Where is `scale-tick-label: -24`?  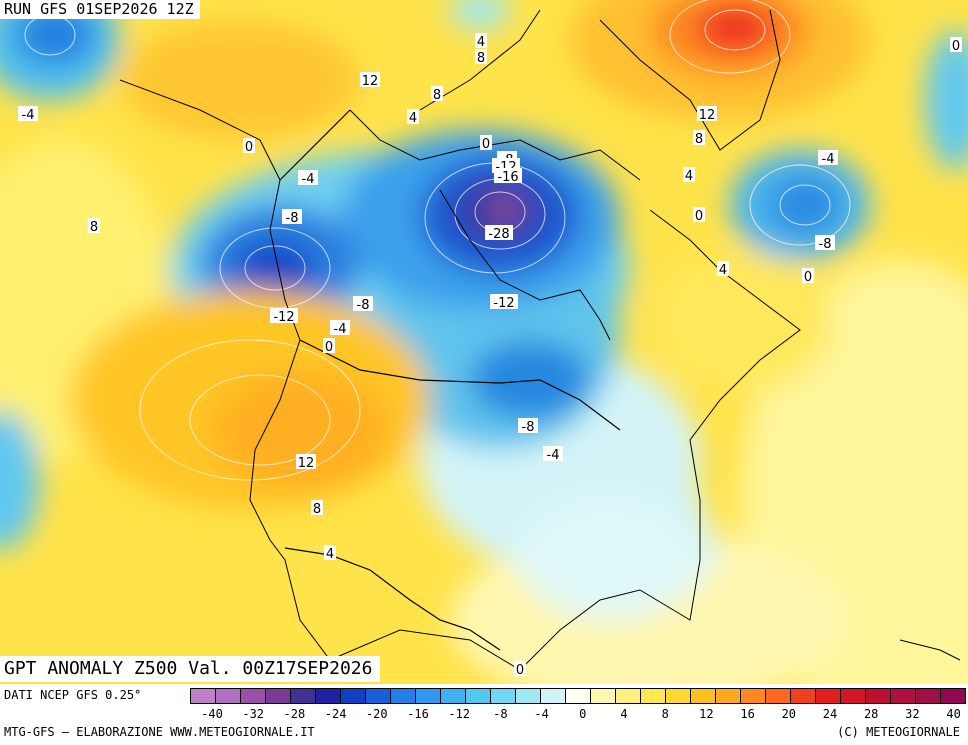 scale-tick-label: -24 is located at coordinates (335, 714).